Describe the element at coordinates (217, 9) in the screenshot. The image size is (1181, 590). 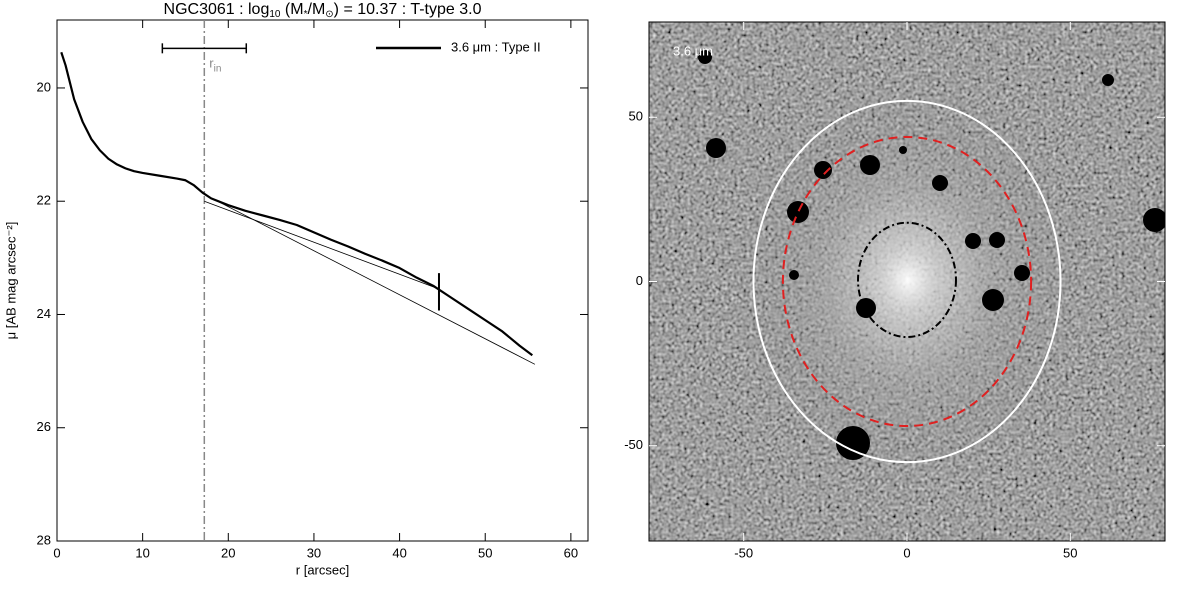
I see `text-part: NGC3061 : log` at that location.